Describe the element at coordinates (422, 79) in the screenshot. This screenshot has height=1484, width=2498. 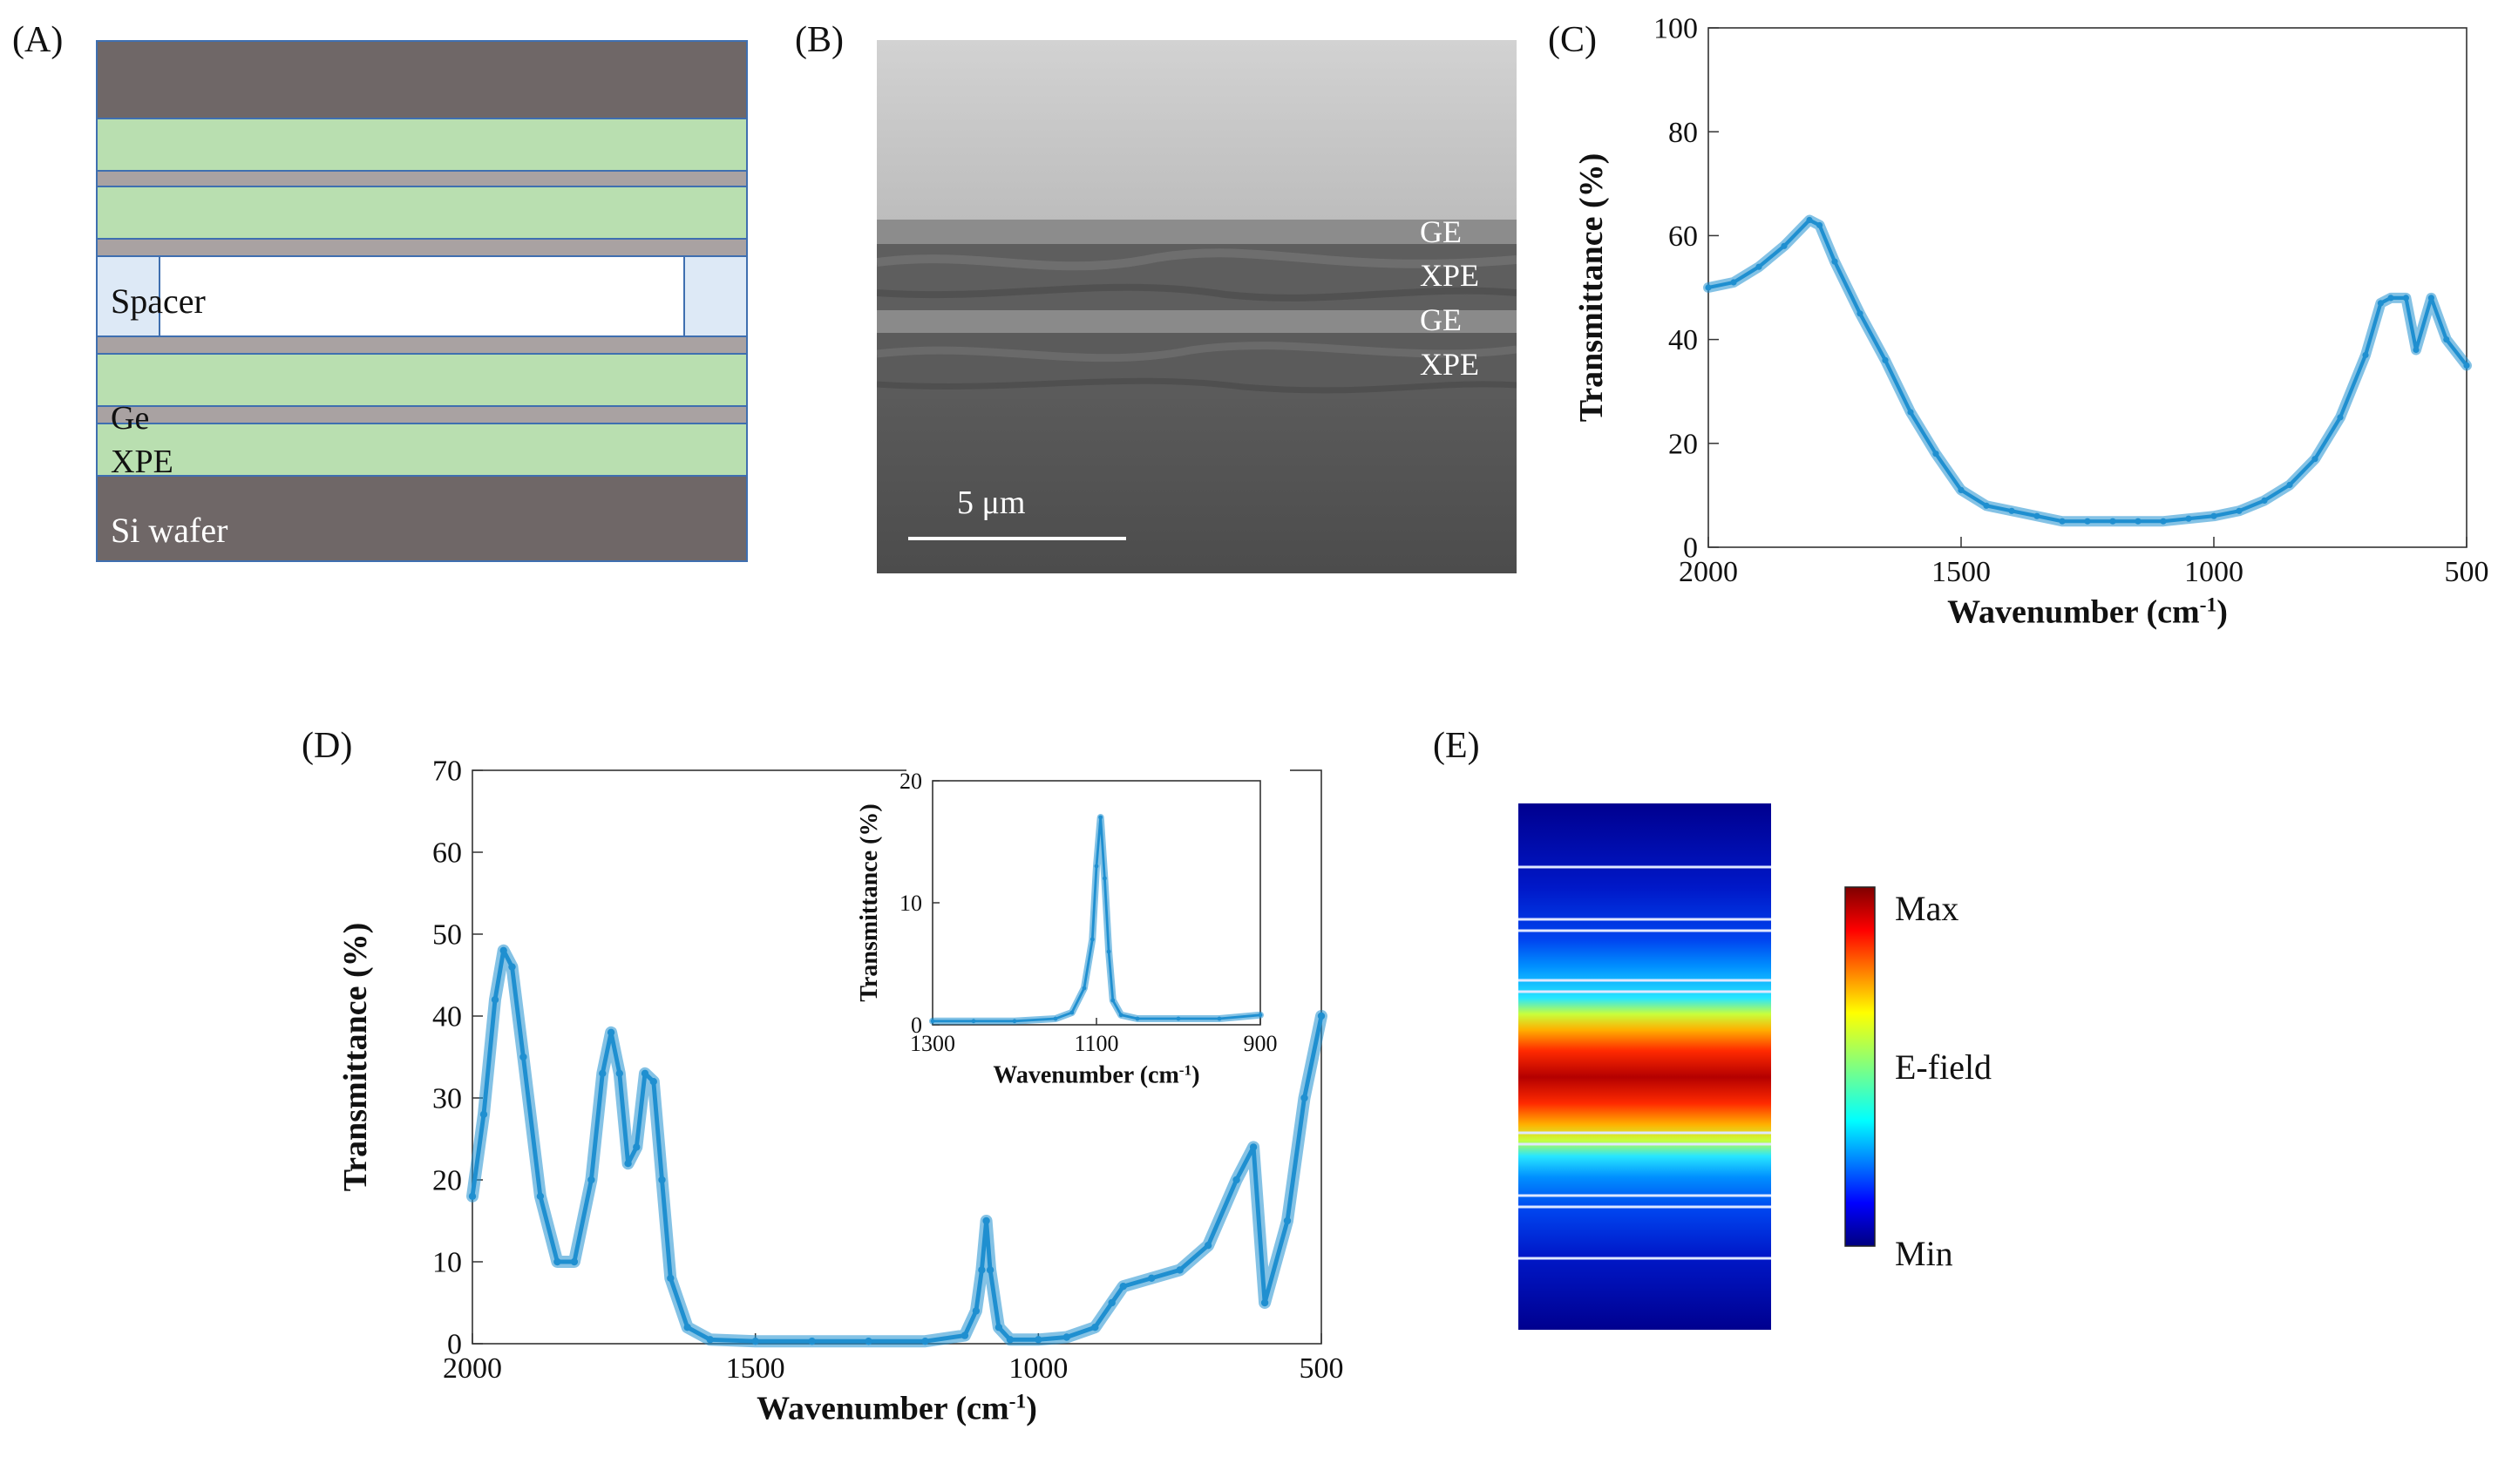
I see `top-substrate` at that location.